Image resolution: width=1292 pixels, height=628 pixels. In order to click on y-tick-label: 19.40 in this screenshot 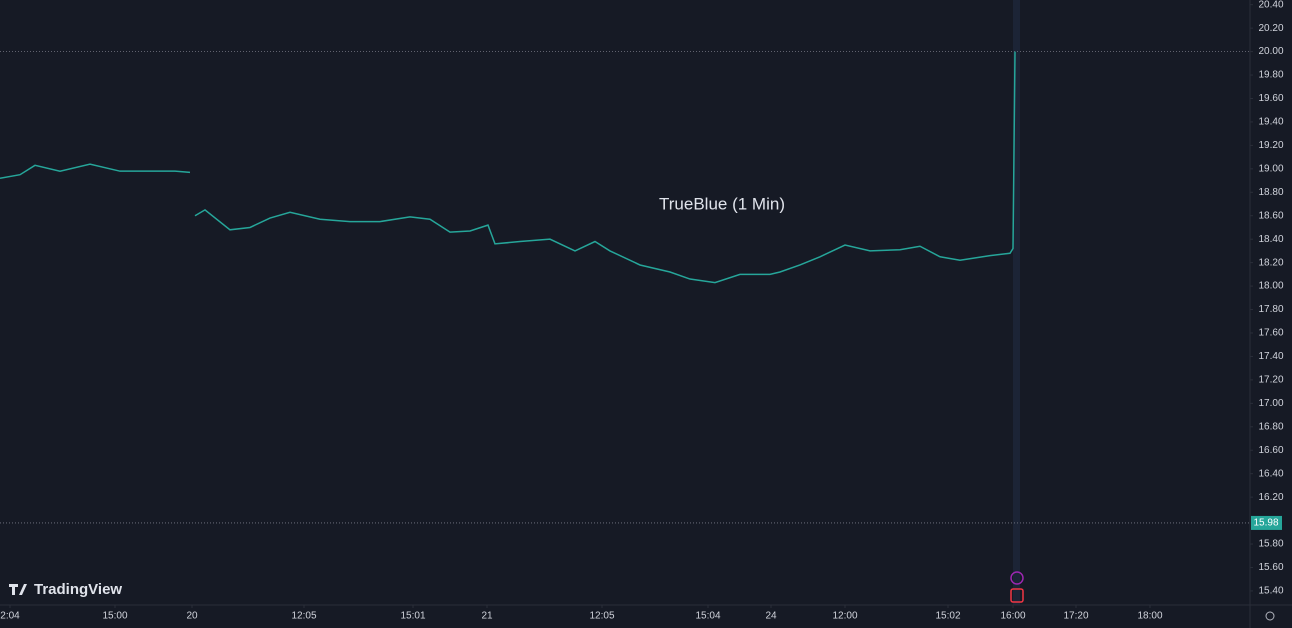, I will do `click(1270, 122)`.